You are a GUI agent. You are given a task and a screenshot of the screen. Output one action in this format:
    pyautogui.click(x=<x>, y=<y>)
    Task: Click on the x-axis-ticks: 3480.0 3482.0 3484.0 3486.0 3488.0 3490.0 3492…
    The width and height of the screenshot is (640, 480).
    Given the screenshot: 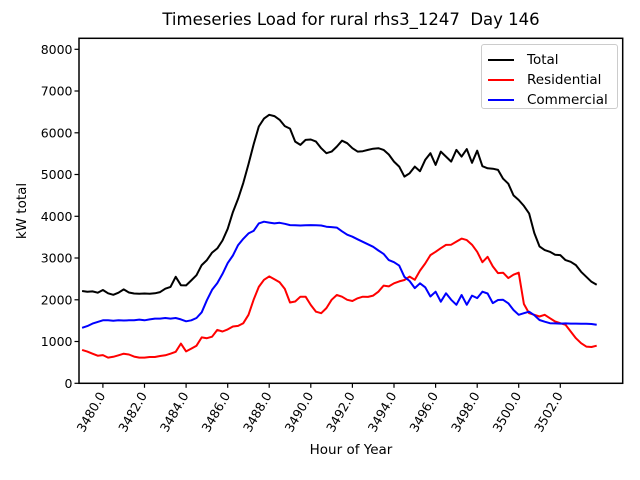 What is the action you would take?
    pyautogui.click(x=320, y=409)
    